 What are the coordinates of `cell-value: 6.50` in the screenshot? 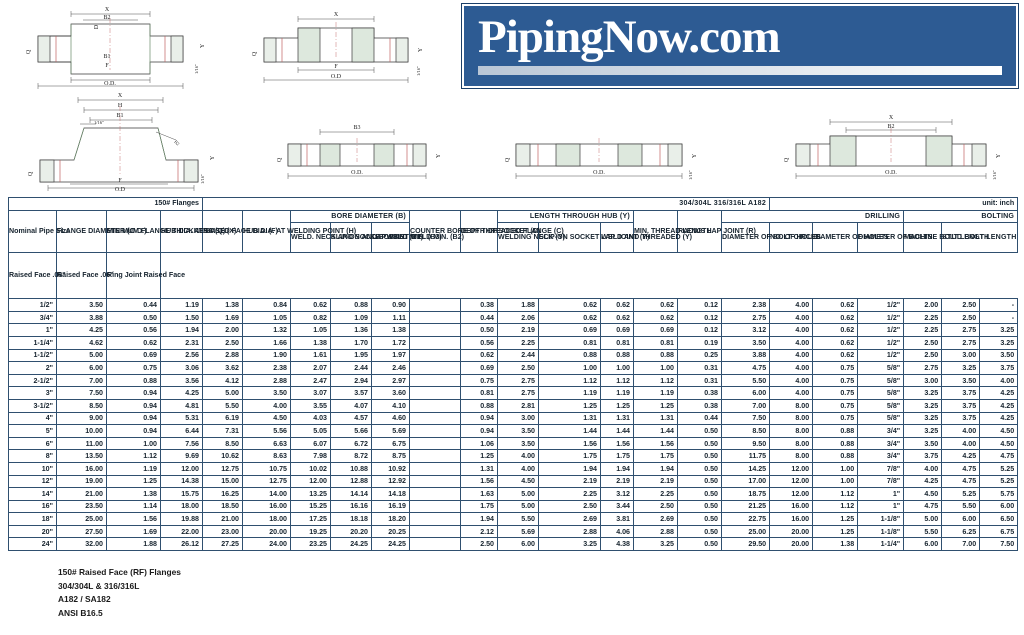 It's located at (999, 519).